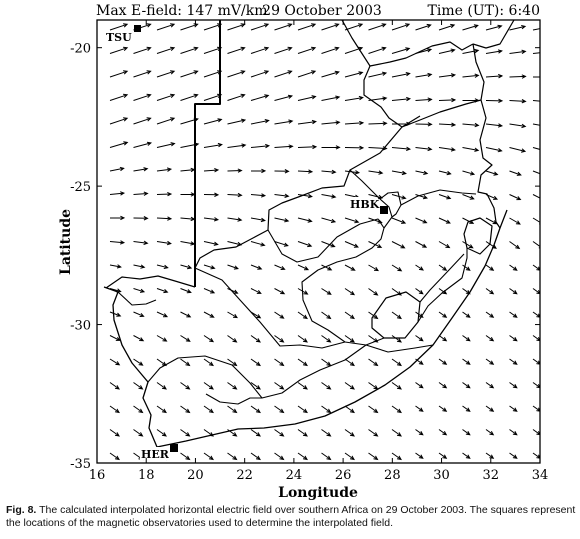 The width and height of the screenshot is (580, 539). What do you see at coordinates (441, 113) in the screenshot?
I see `border-zimbabwe-sa` at bounding box center [441, 113].